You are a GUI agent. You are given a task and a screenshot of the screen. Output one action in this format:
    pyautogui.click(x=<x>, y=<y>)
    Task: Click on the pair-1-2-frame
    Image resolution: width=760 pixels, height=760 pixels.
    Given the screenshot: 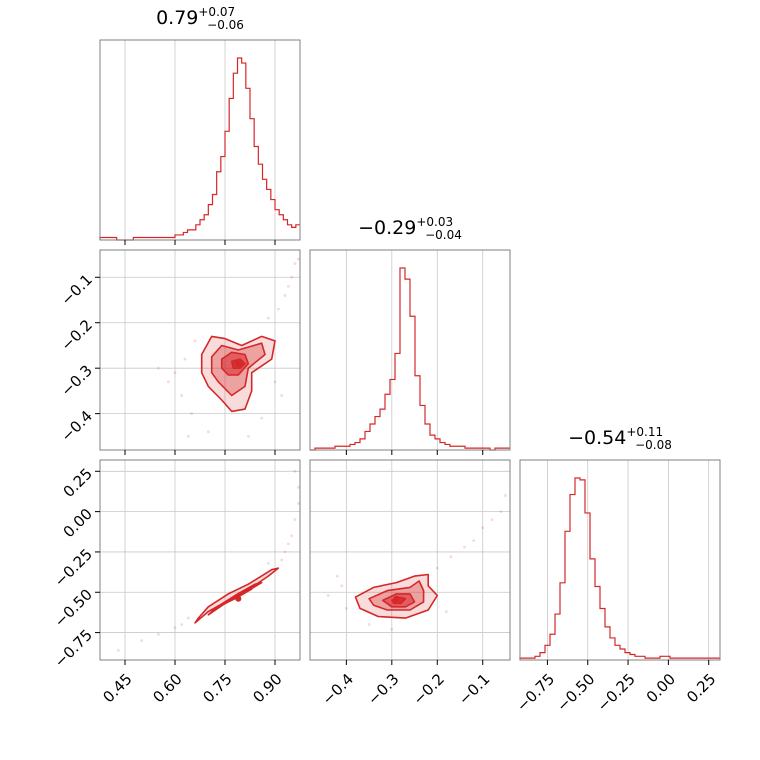 What is the action you would take?
    pyautogui.click(x=200, y=350)
    